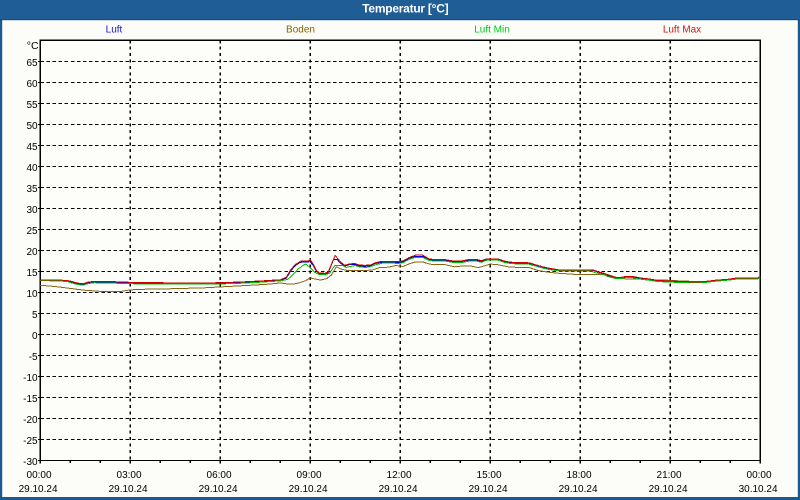  Describe the element at coordinates (30, 378) in the screenshot. I see `svg-text: -10` at that location.